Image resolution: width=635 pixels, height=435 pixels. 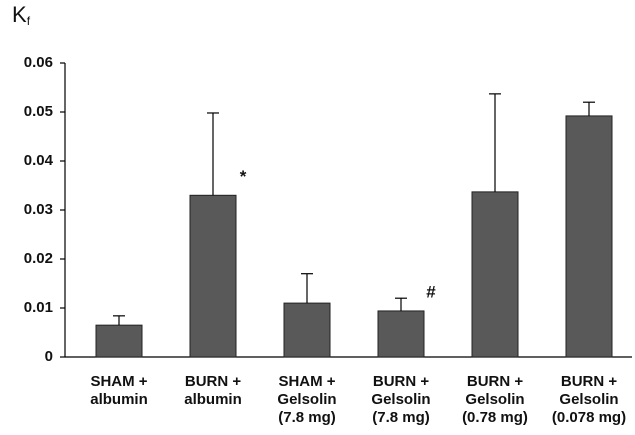 I want to click on y-tick-label: 0.06, so click(x=38, y=62).